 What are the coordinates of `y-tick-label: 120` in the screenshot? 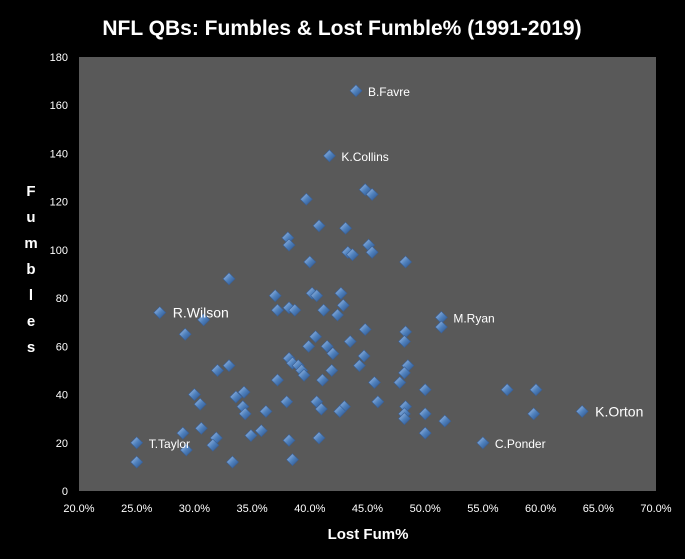 It's located at (59, 203).